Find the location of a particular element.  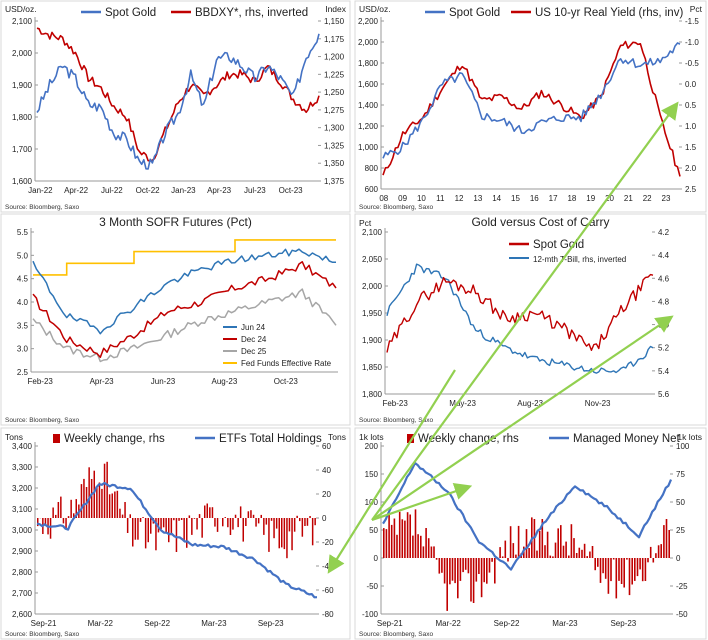

x-tick-label: 14 is located at coordinates (496, 198).